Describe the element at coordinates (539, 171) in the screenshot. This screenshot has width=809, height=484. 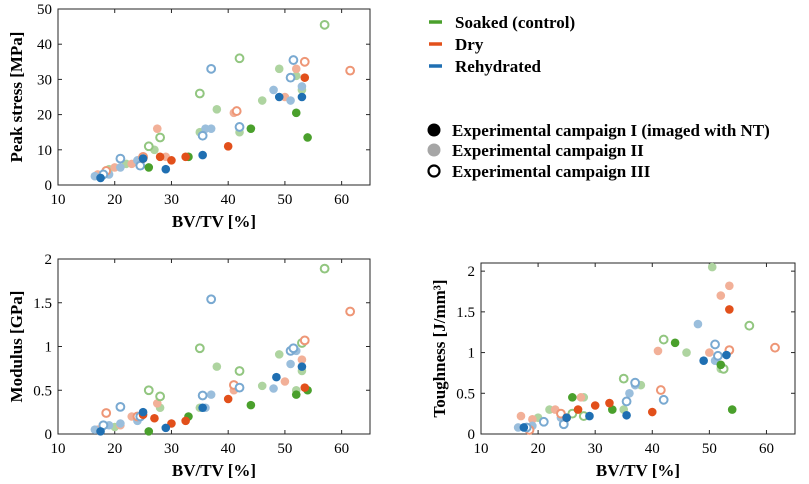
I see `legend-item-campaign-3: Experimental campaign III` at that location.